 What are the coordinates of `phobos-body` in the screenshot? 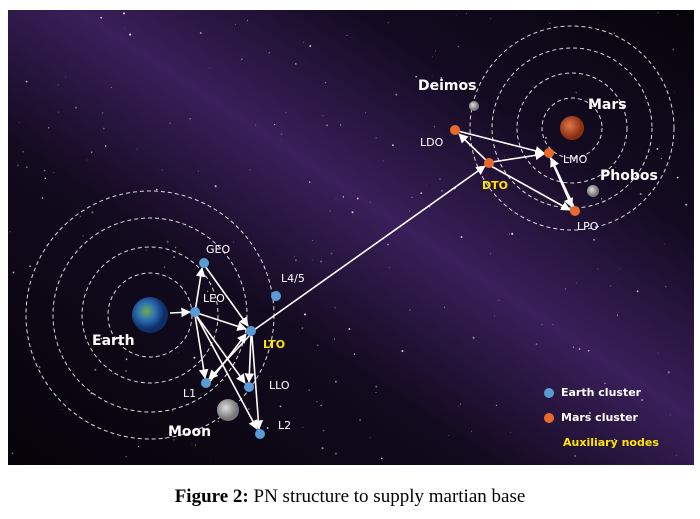 It's located at (593, 191).